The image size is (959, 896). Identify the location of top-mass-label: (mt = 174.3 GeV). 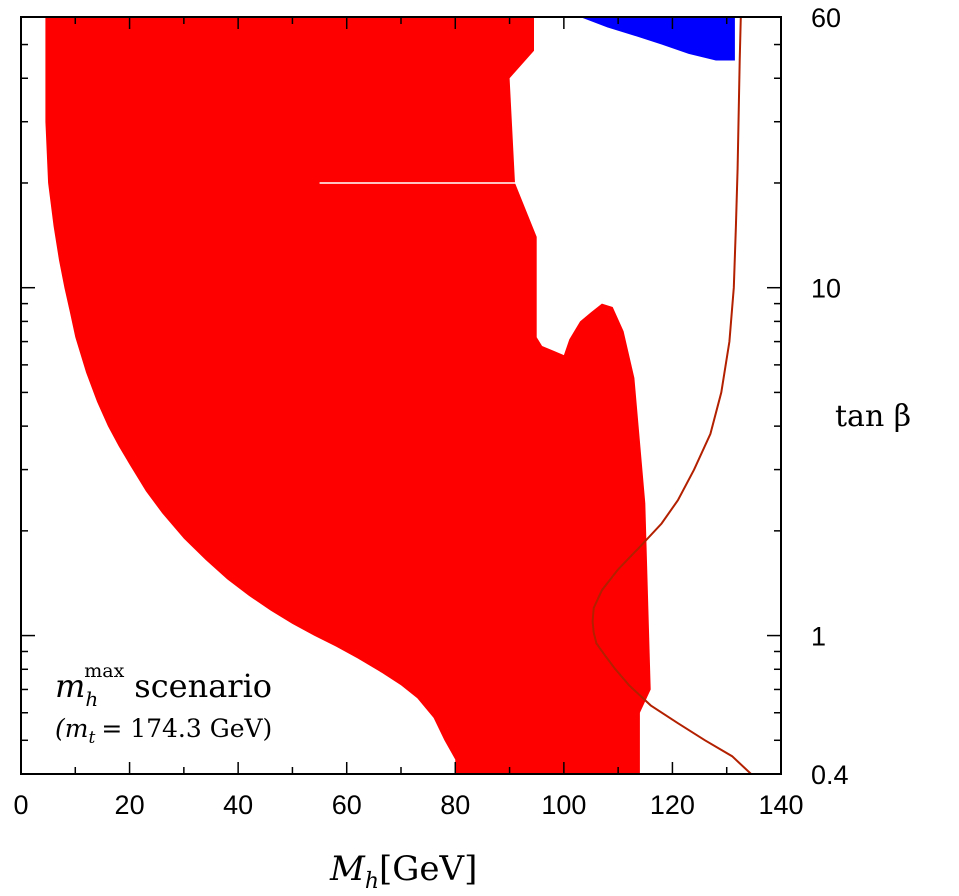
(163, 731).